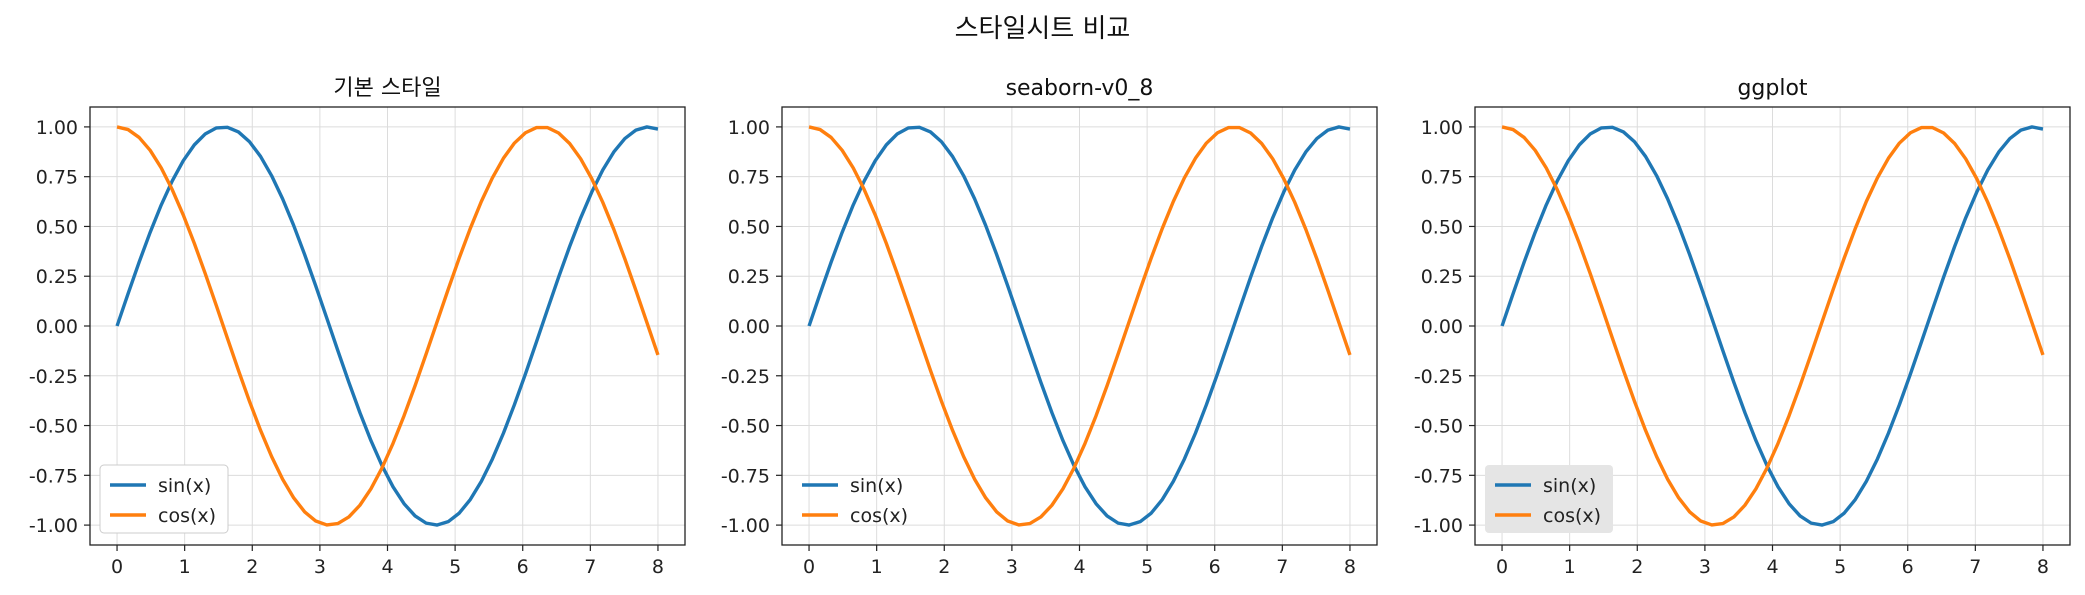  Describe the element at coordinates (1772, 88) in the screenshot. I see `panel-title: ggplot` at that location.